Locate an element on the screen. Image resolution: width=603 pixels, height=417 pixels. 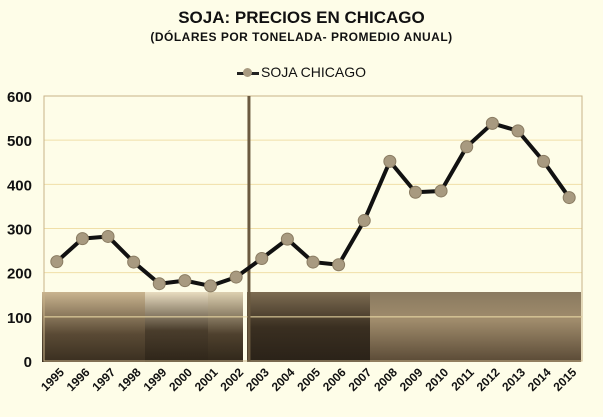
x-tick-label: 1998 is located at coordinates (129, 379).